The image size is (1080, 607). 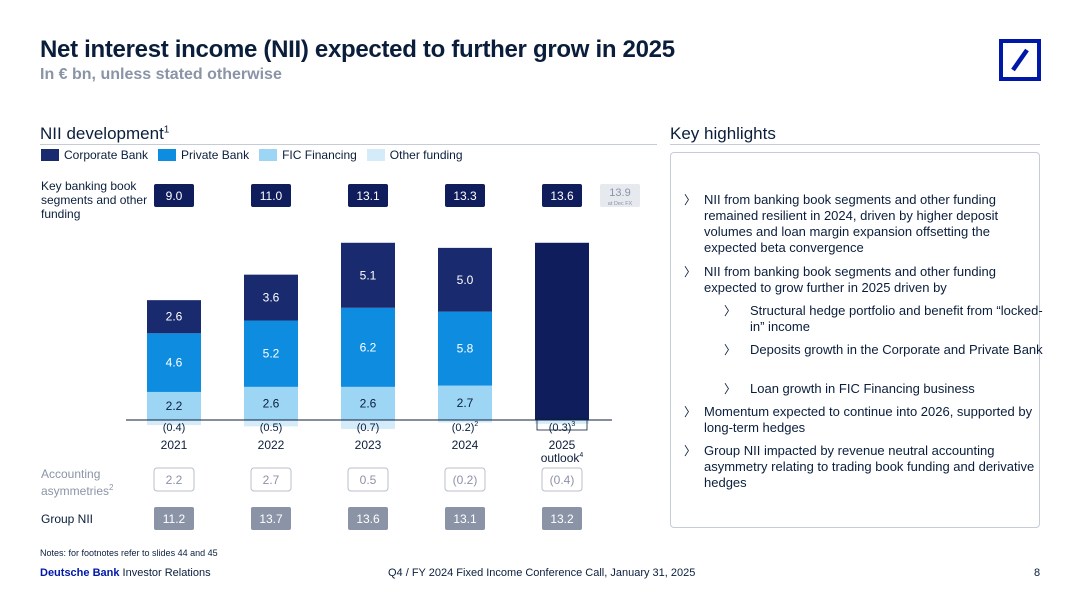 I want to click on row-label-group-nii: Group NII, so click(x=67, y=519).